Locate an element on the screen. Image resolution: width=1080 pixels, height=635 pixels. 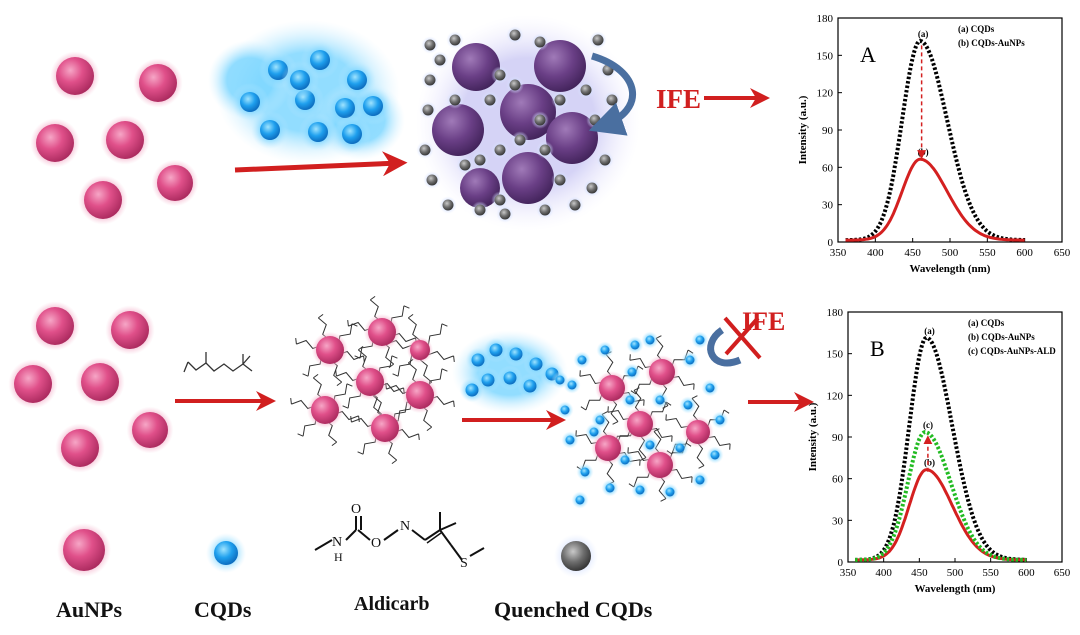
legend-cqds-label: CQDs is located at coordinates (223, 609).